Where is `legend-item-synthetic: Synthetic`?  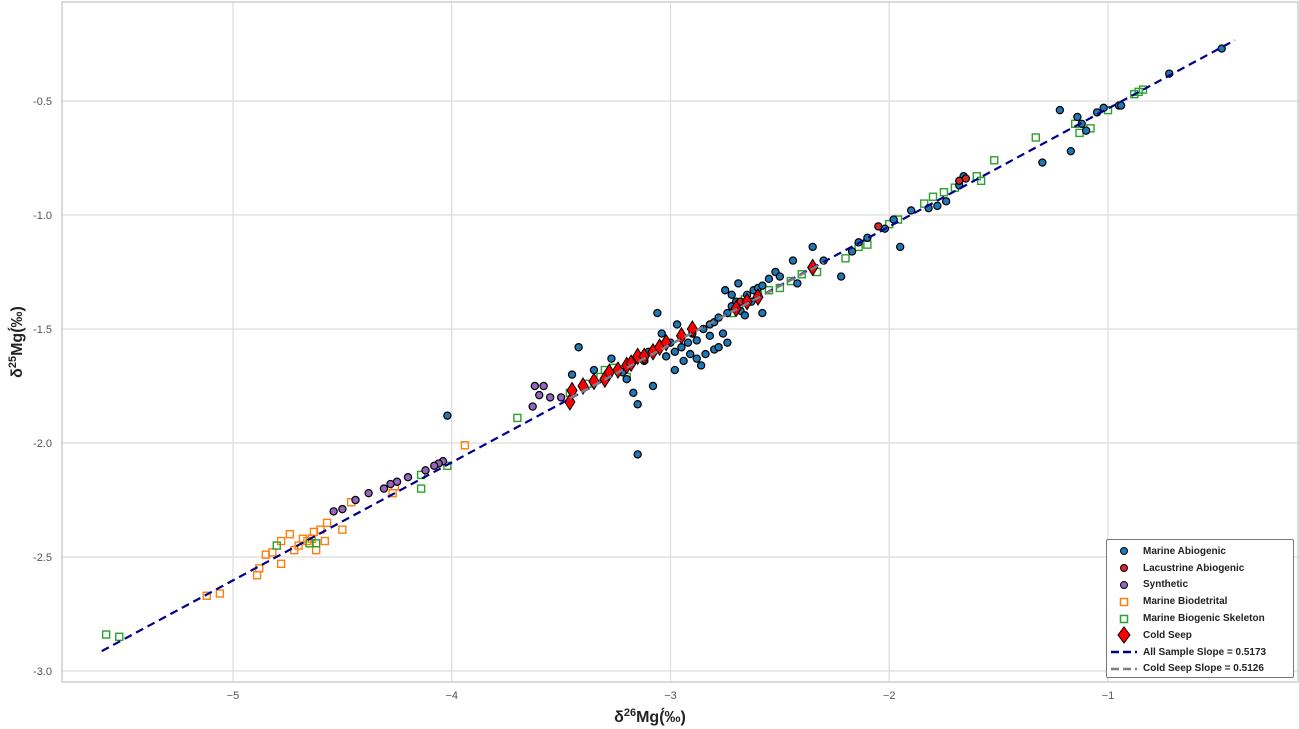
legend-item-synthetic: Synthetic is located at coordinates (1200, 585).